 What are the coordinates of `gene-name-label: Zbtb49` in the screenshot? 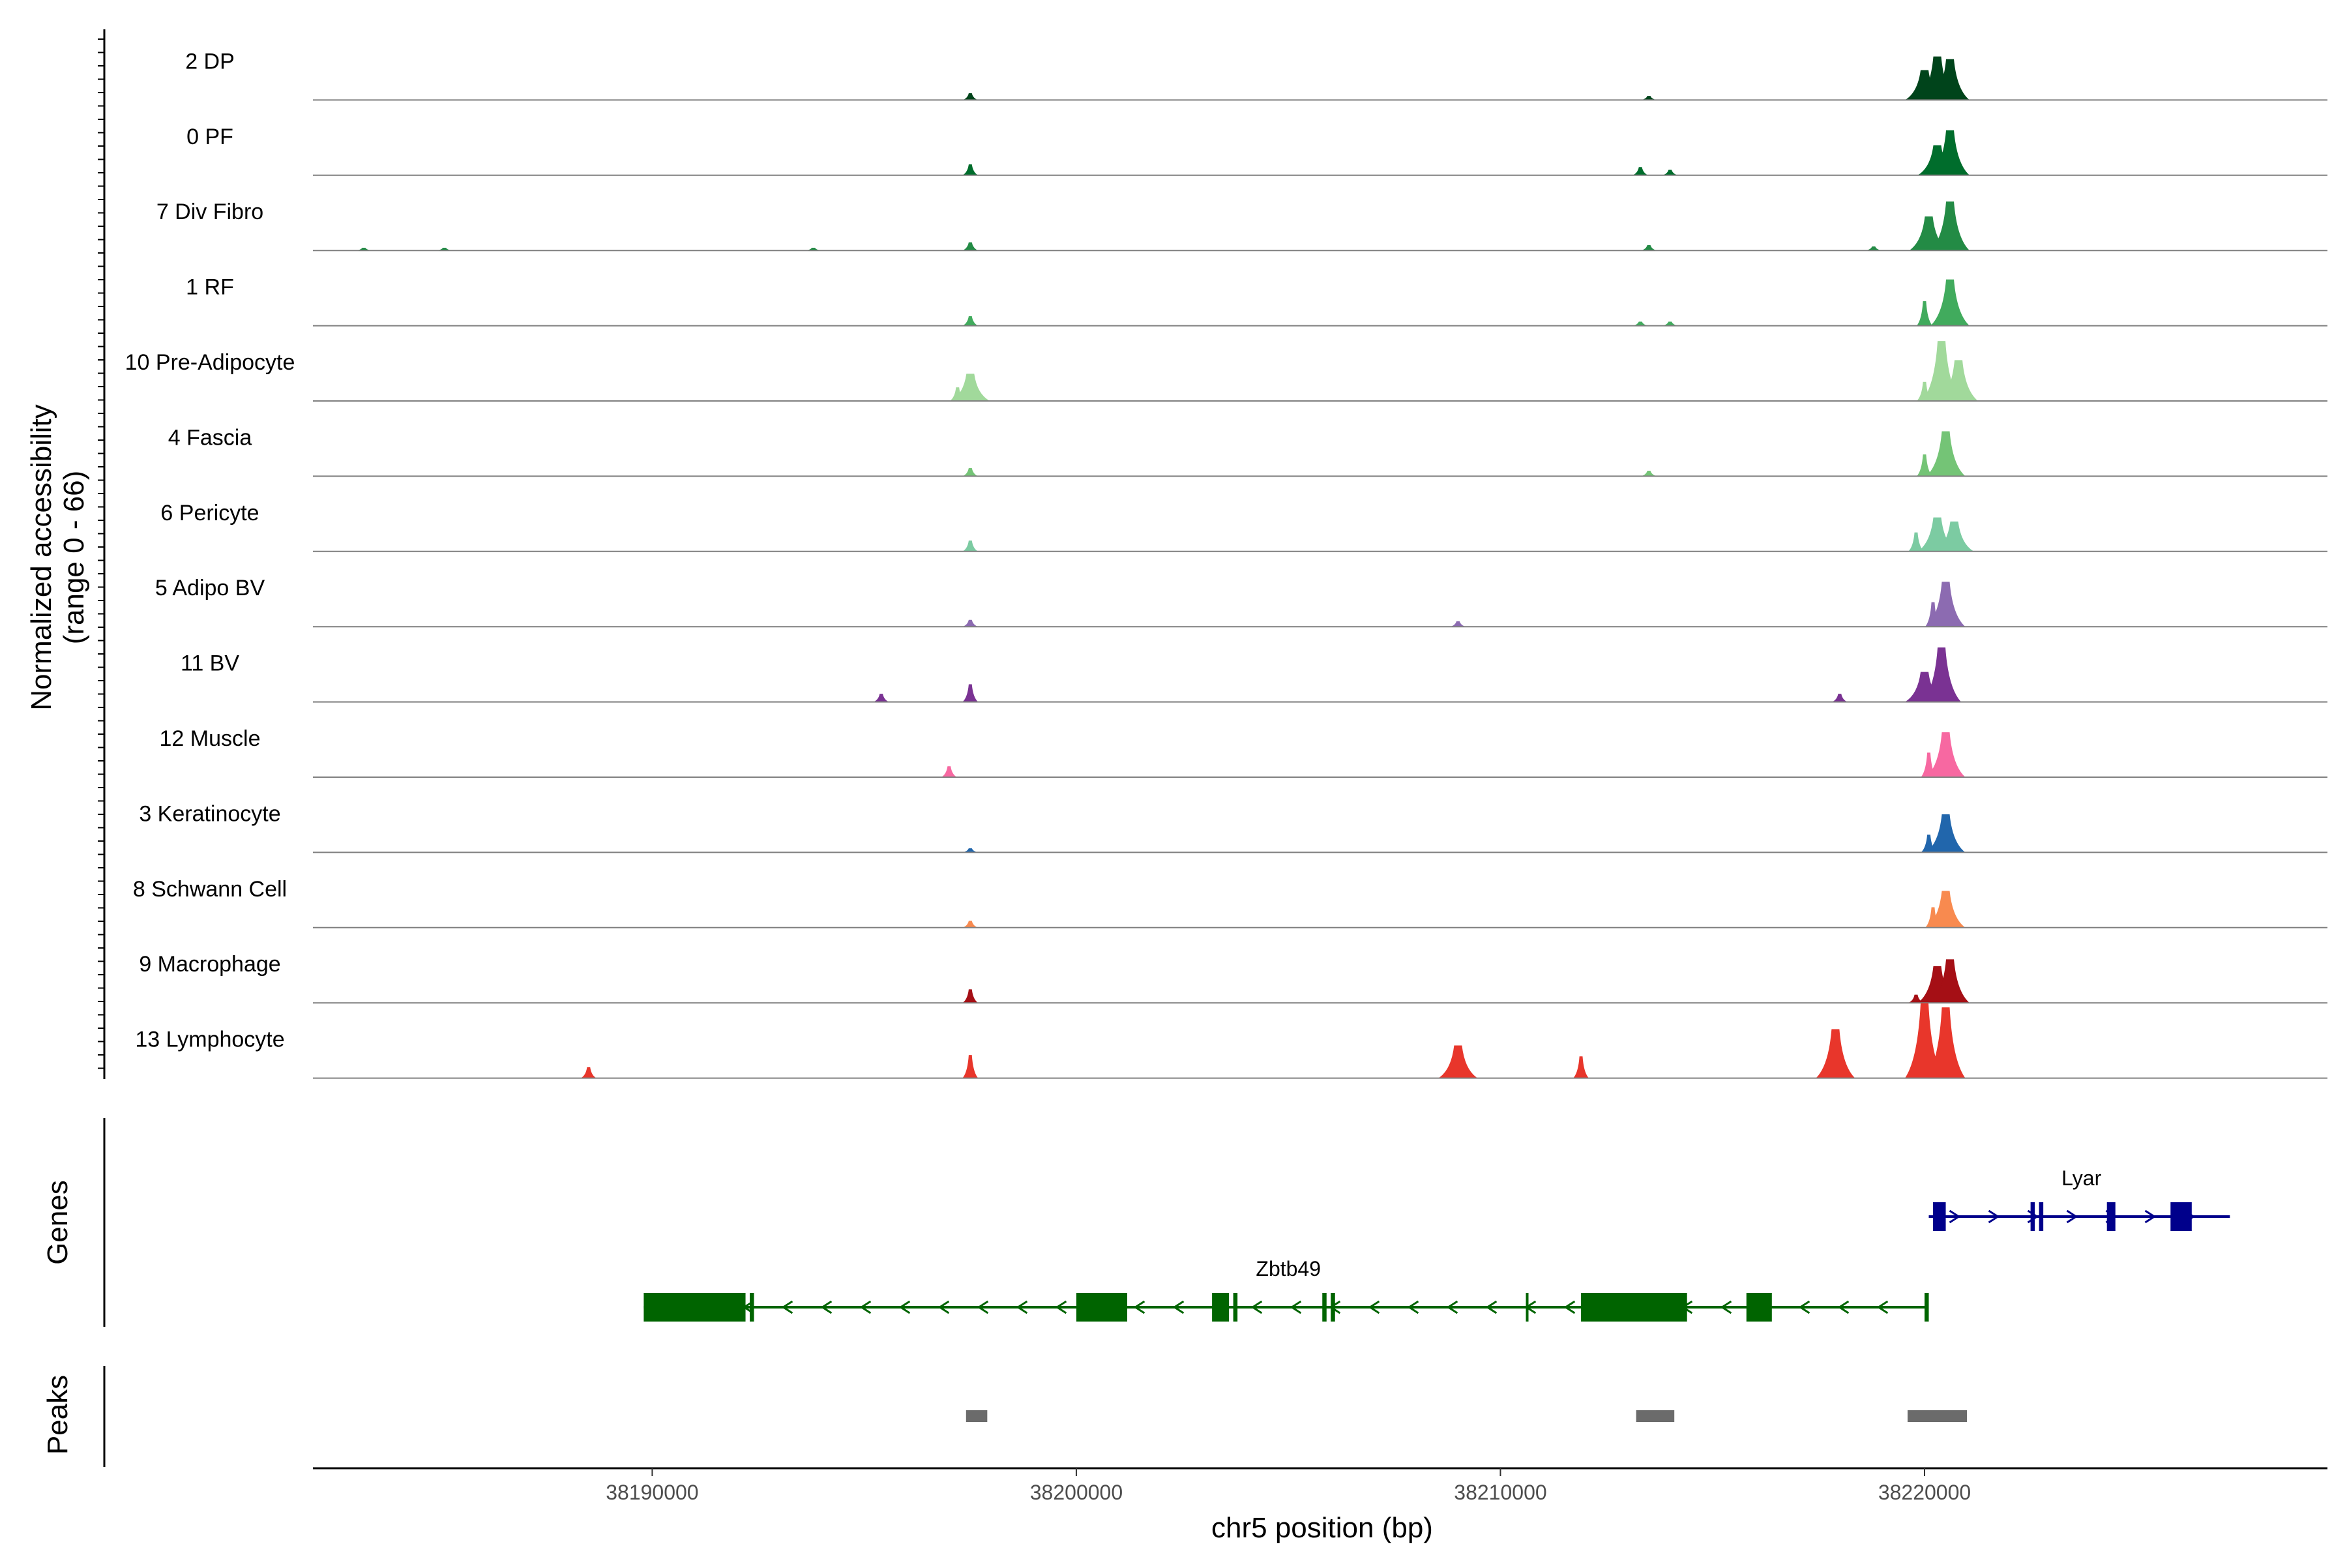 It's located at (1288, 1269).